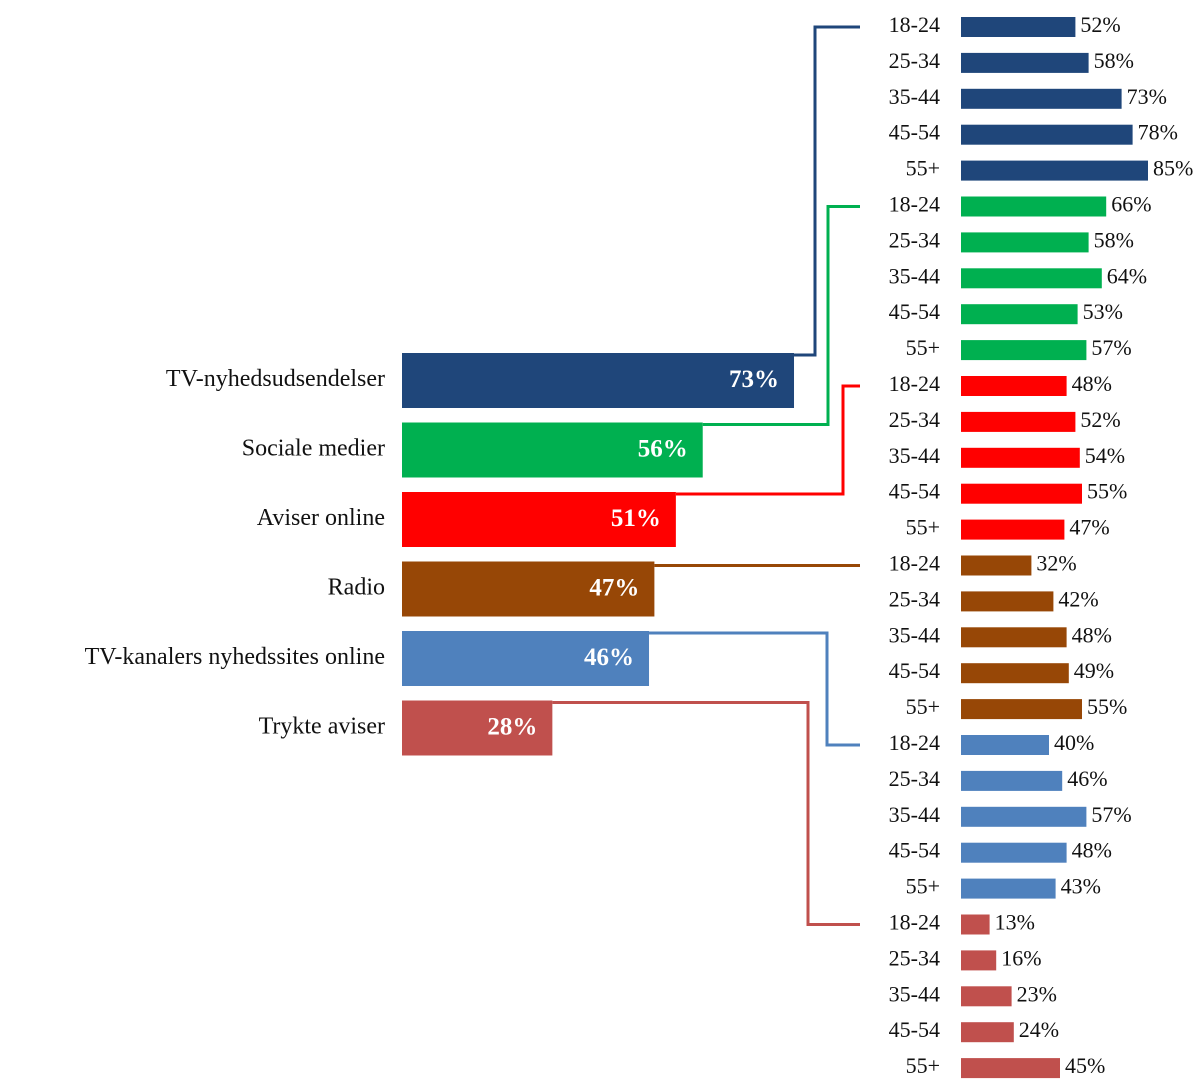 The image size is (1203, 1083). What do you see at coordinates (1105, 455) in the screenshot?
I see `value-label: 54%` at bounding box center [1105, 455].